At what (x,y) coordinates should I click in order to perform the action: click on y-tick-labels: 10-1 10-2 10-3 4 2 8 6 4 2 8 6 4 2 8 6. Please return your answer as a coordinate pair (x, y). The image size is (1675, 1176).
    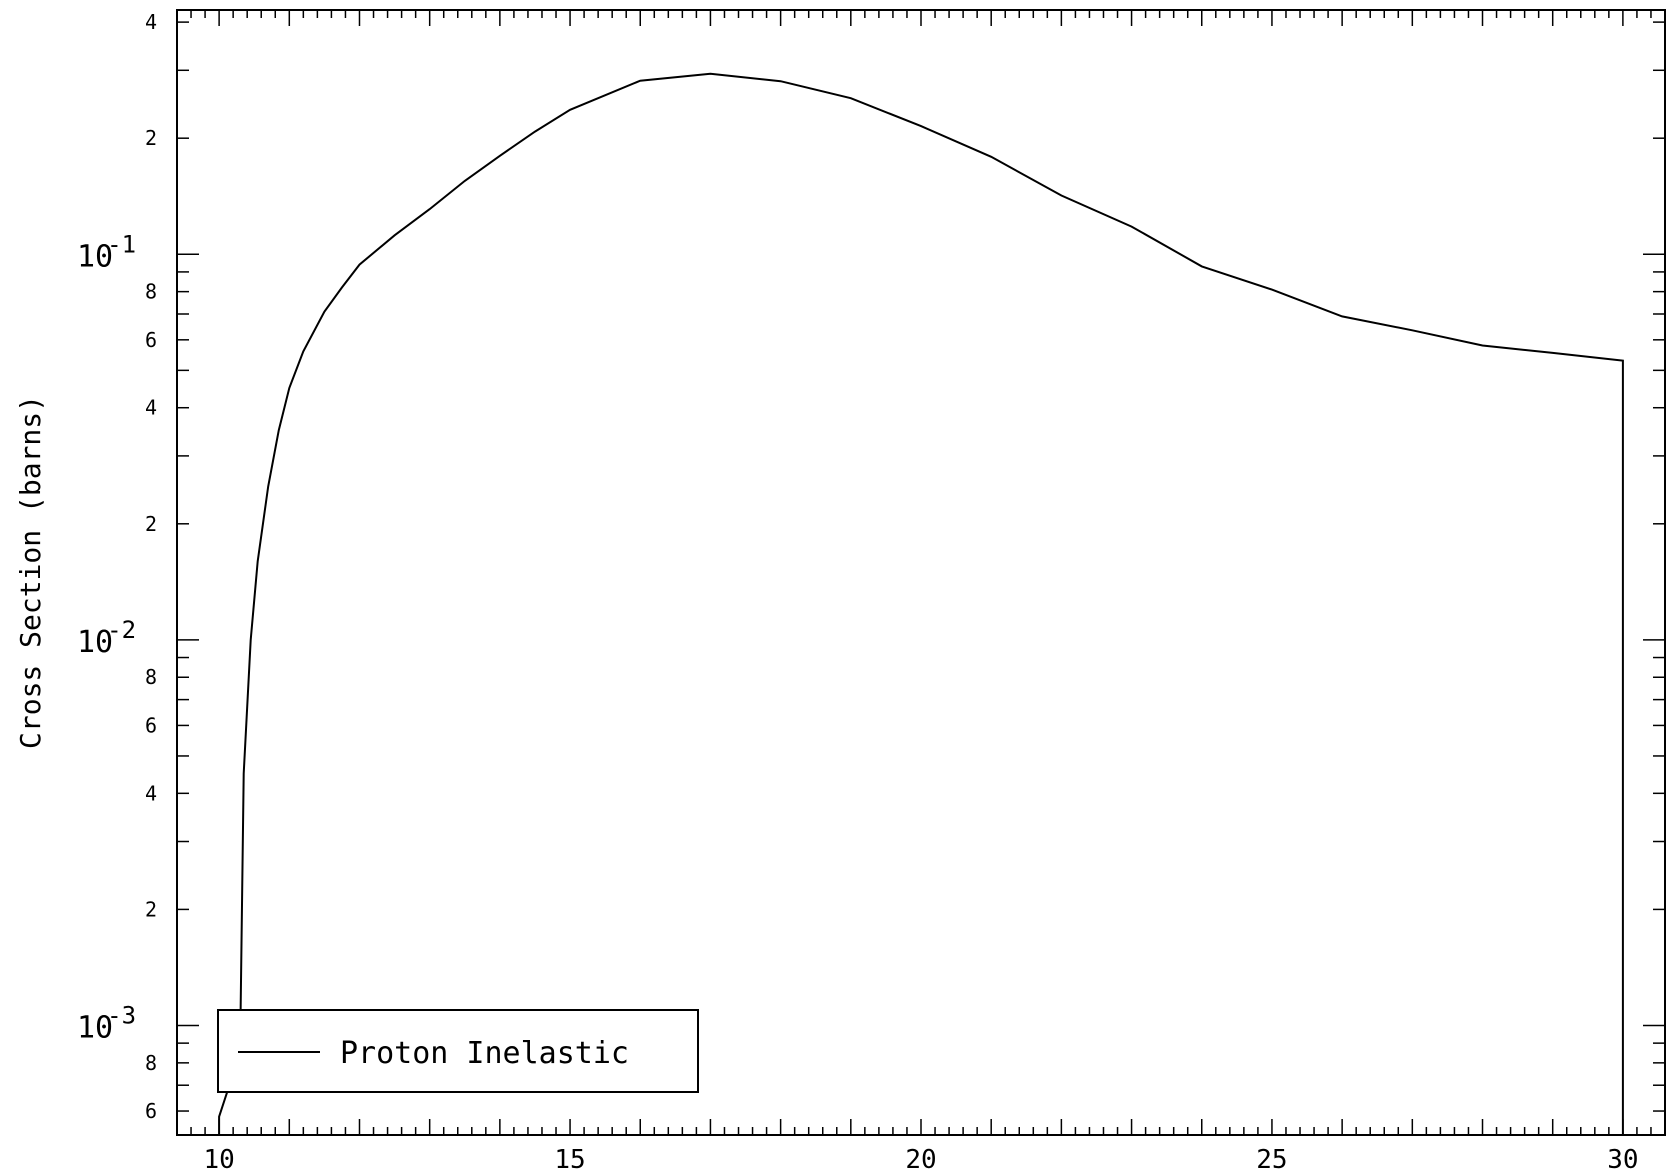
    Looking at the image, I should click on (117, 566).